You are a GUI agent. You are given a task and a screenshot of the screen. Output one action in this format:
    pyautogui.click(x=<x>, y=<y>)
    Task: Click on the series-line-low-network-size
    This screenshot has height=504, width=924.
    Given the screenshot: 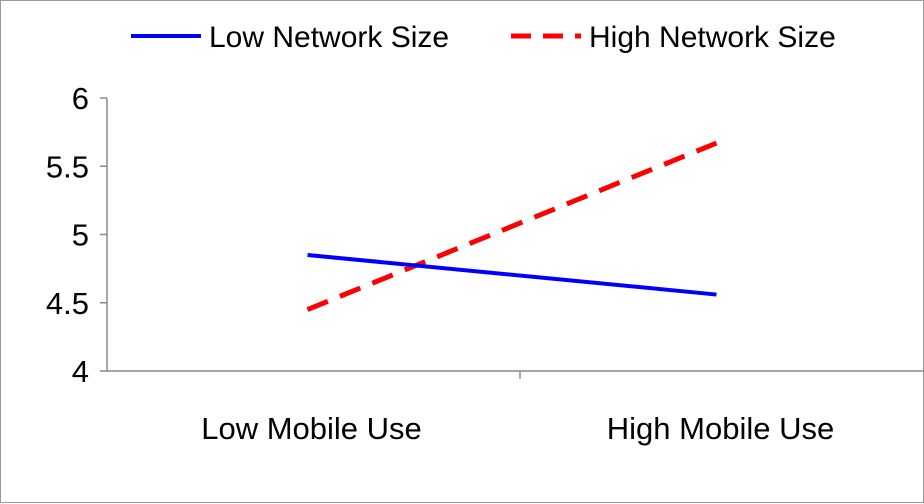 What is the action you would take?
    pyautogui.click(x=512, y=275)
    